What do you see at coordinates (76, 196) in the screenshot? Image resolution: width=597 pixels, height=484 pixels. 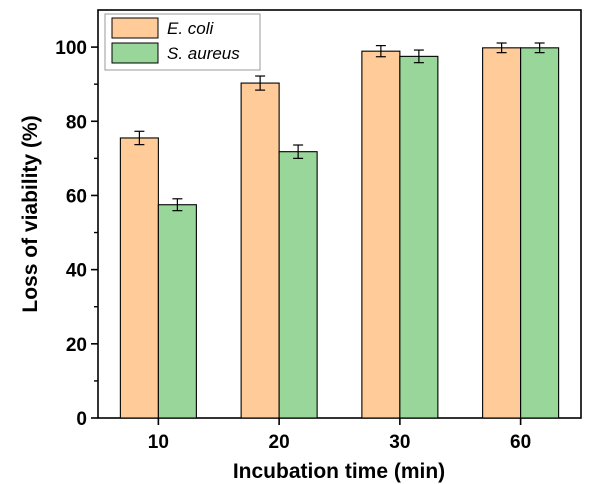 I see `y-tick-label: 60` at bounding box center [76, 196].